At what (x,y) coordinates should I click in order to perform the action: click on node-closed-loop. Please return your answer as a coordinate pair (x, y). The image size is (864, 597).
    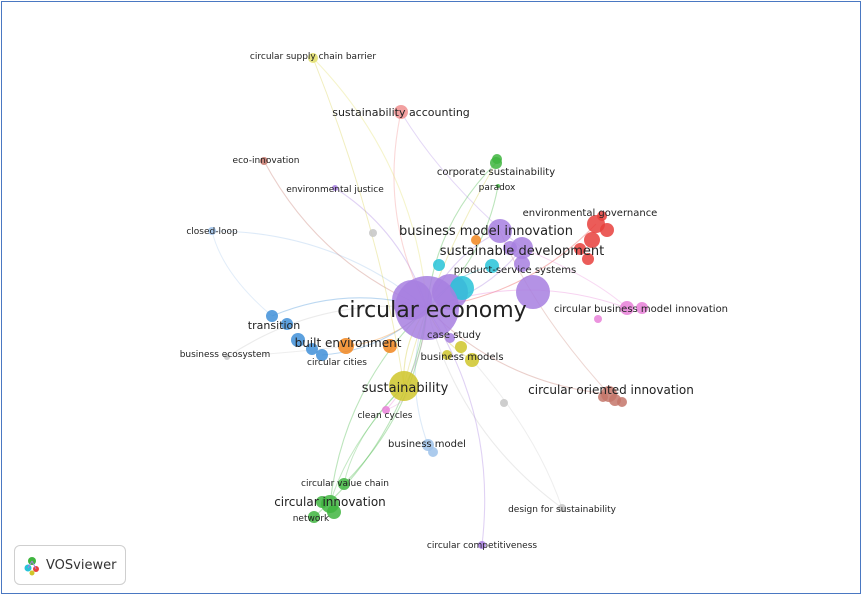
    Looking at the image, I should click on (212, 231).